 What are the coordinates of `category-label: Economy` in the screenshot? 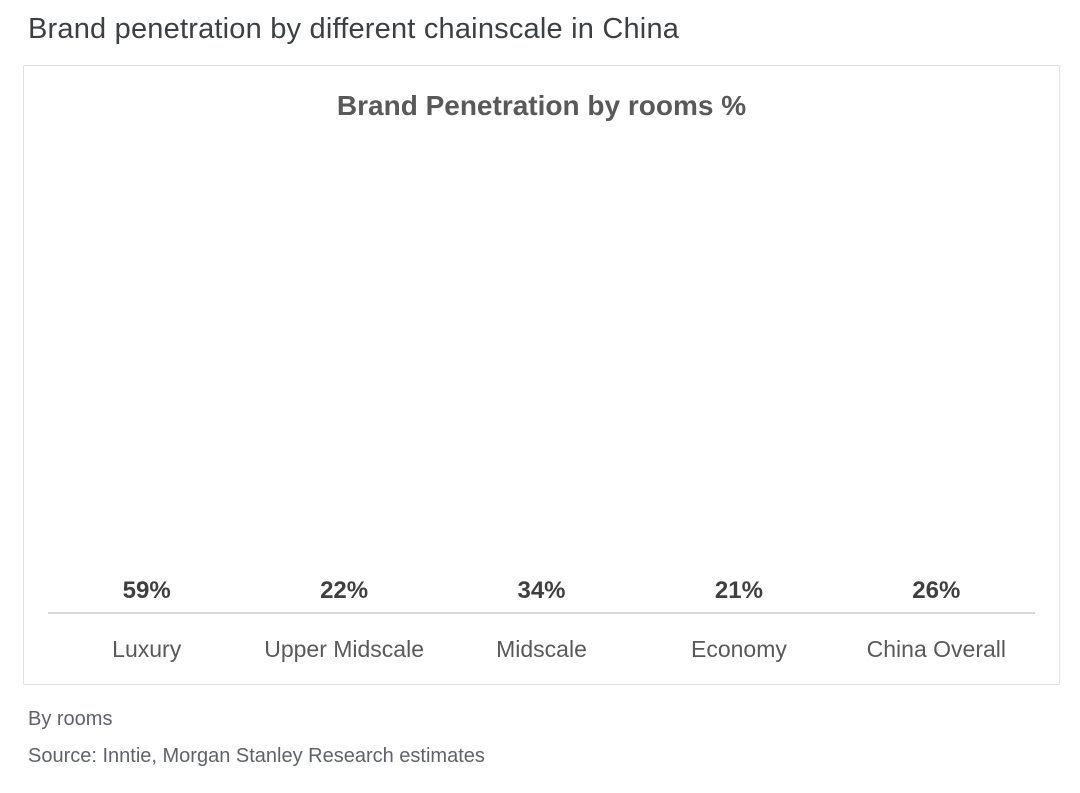 It's located at (738, 648).